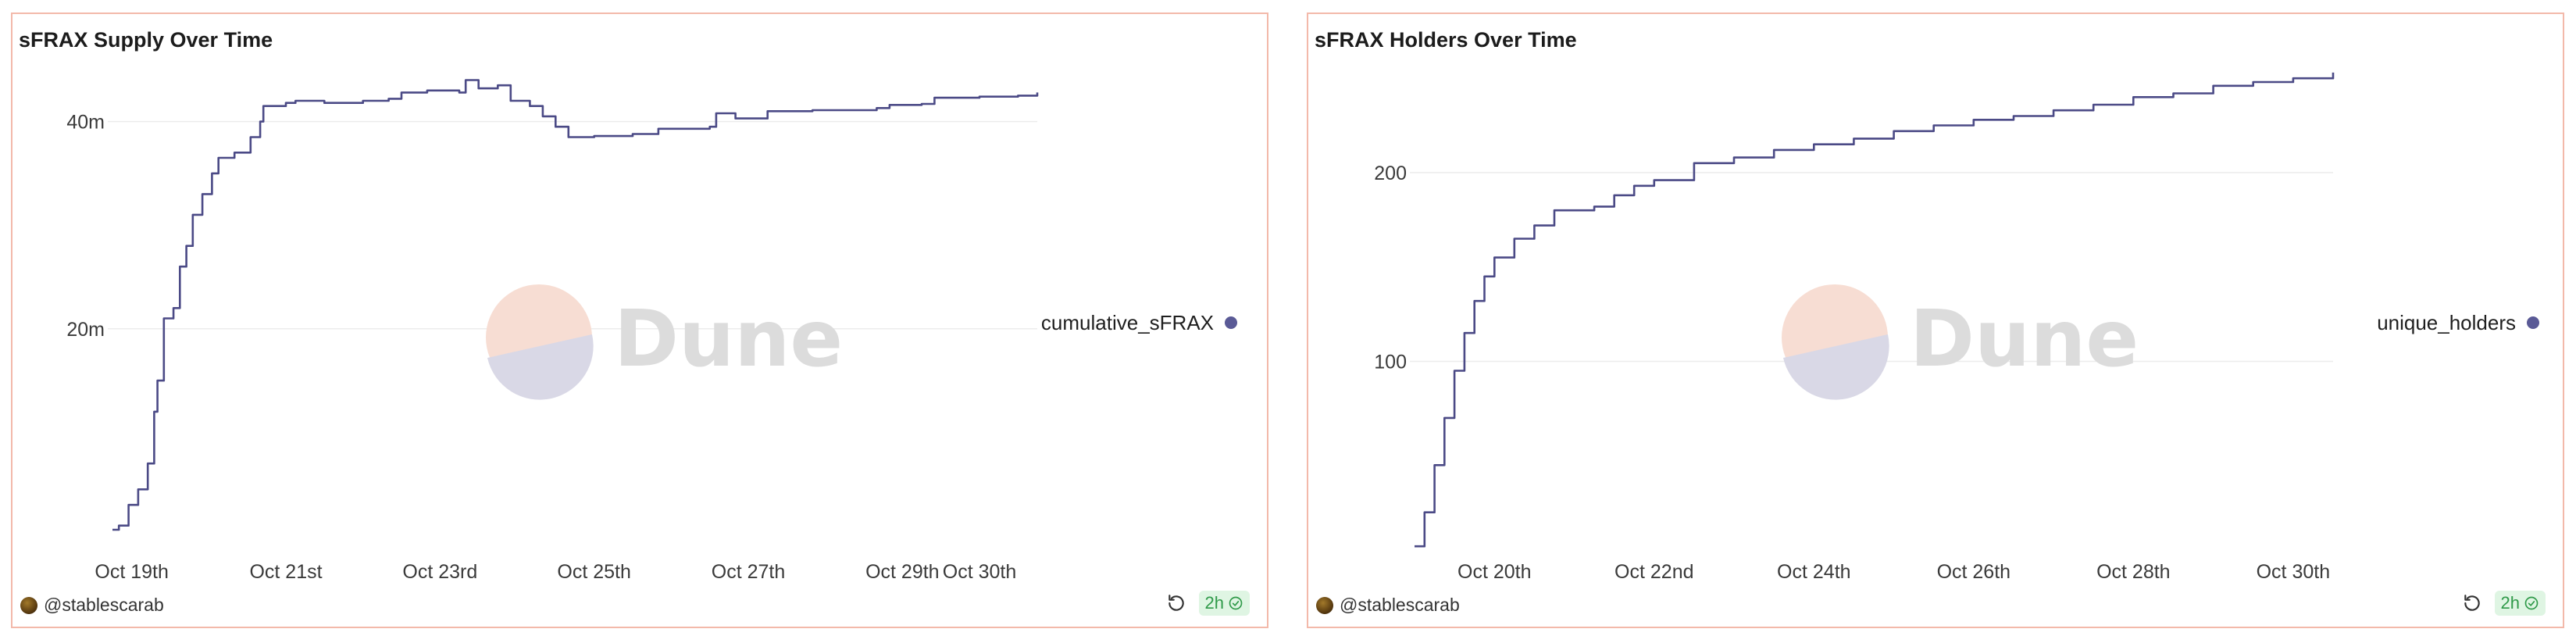 The width and height of the screenshot is (2576, 636). What do you see at coordinates (285, 572) in the screenshot?
I see `x-tick-label: Oct 21st` at bounding box center [285, 572].